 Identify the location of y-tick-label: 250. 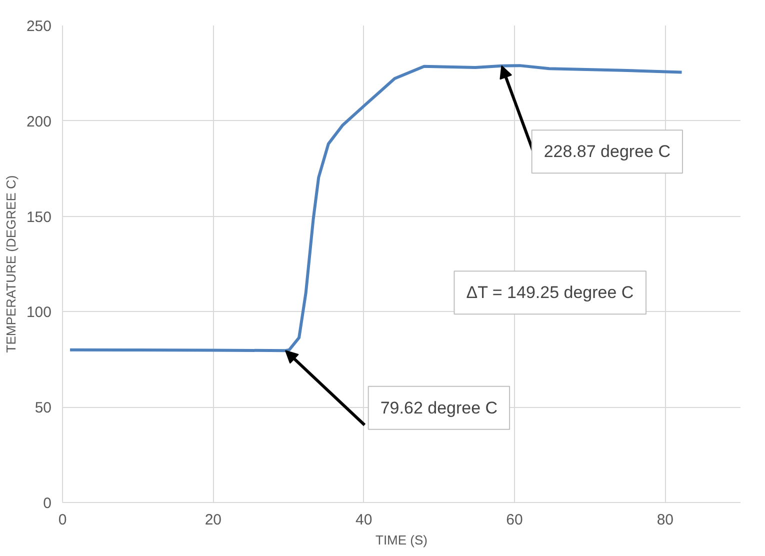
(39, 26).